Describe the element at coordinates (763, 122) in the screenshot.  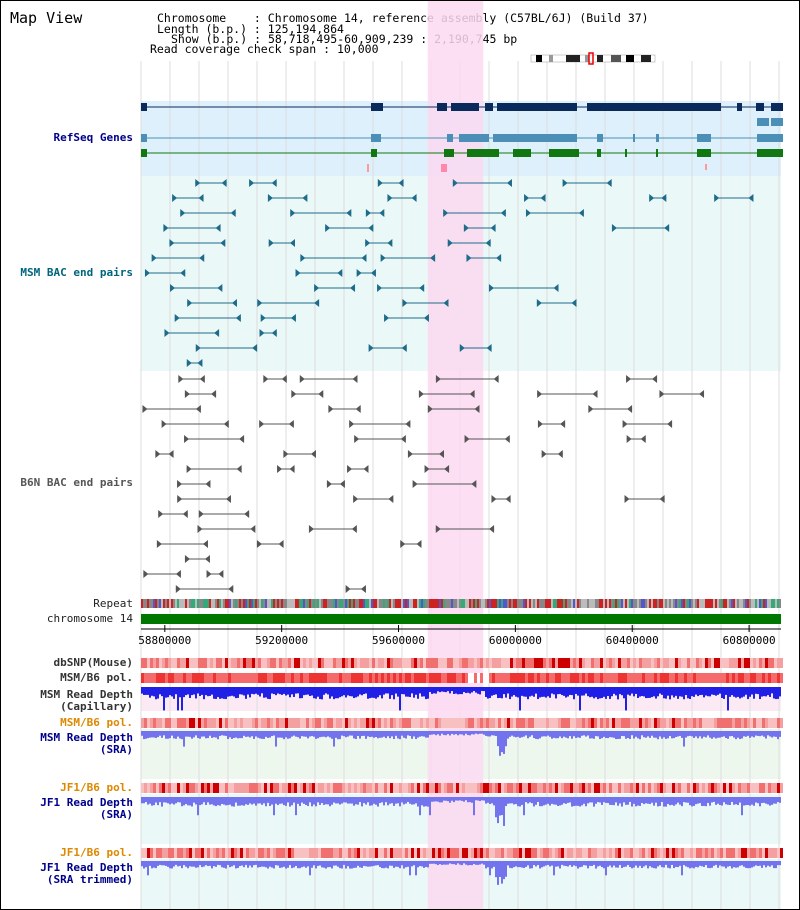
I see `gene-exon` at that location.